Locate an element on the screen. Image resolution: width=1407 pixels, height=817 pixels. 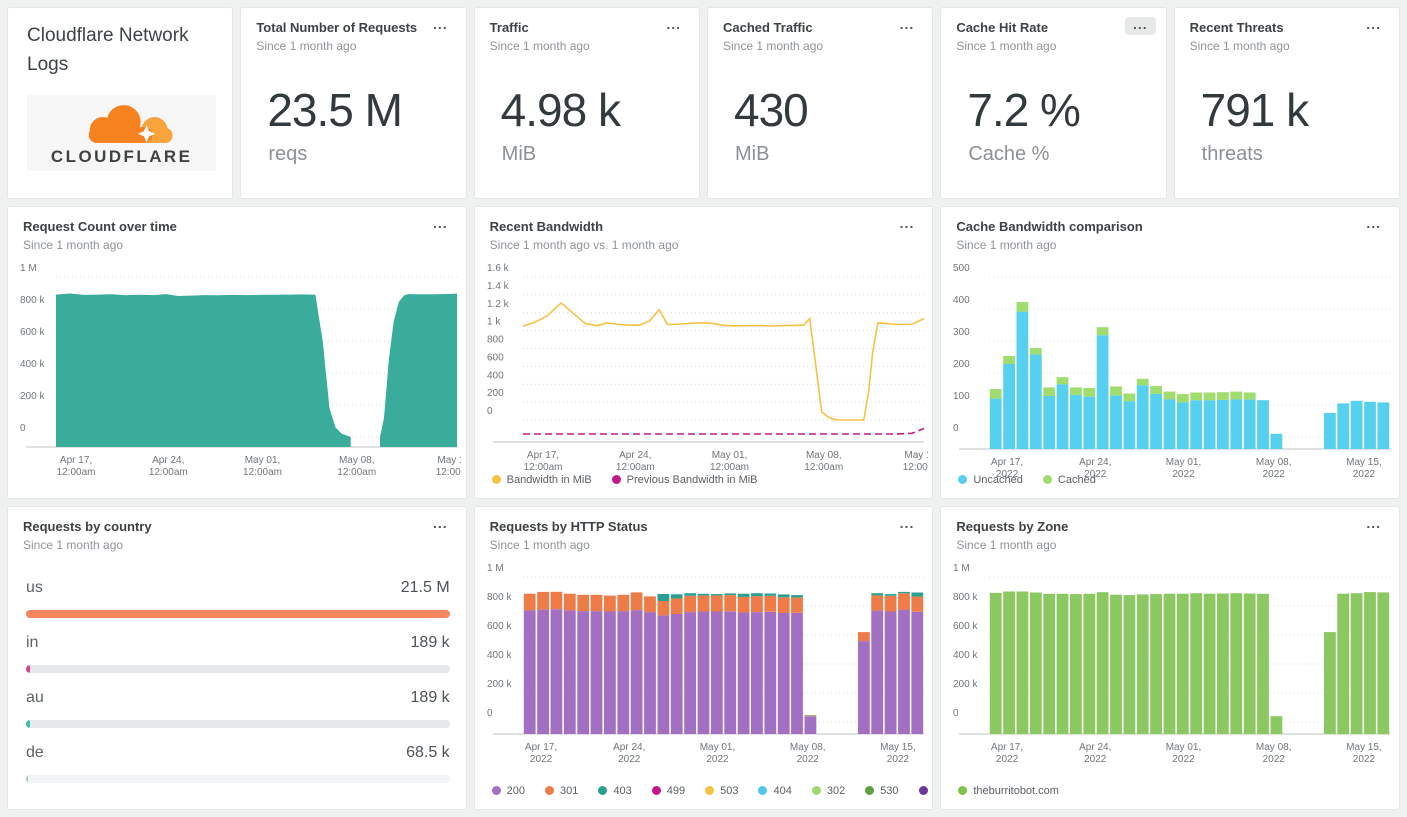
legend-item-bandwidth-in-mib: Bandwidth in MiB is located at coordinates (541, 480).